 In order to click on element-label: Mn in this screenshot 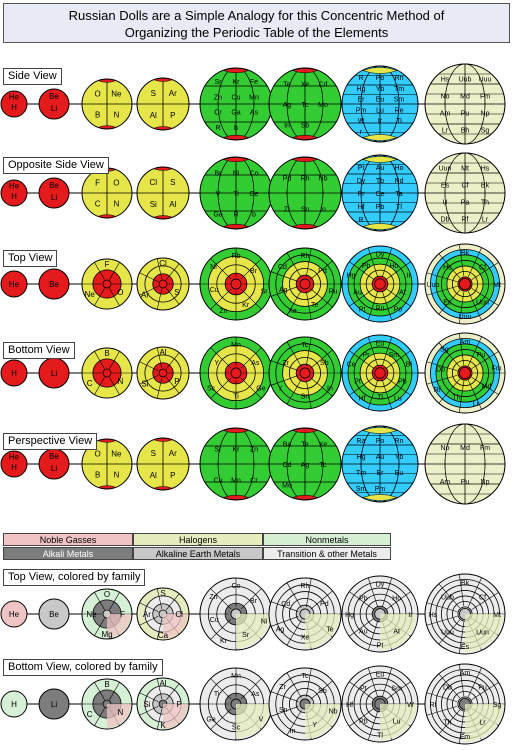, I will do `click(236, 676)`.